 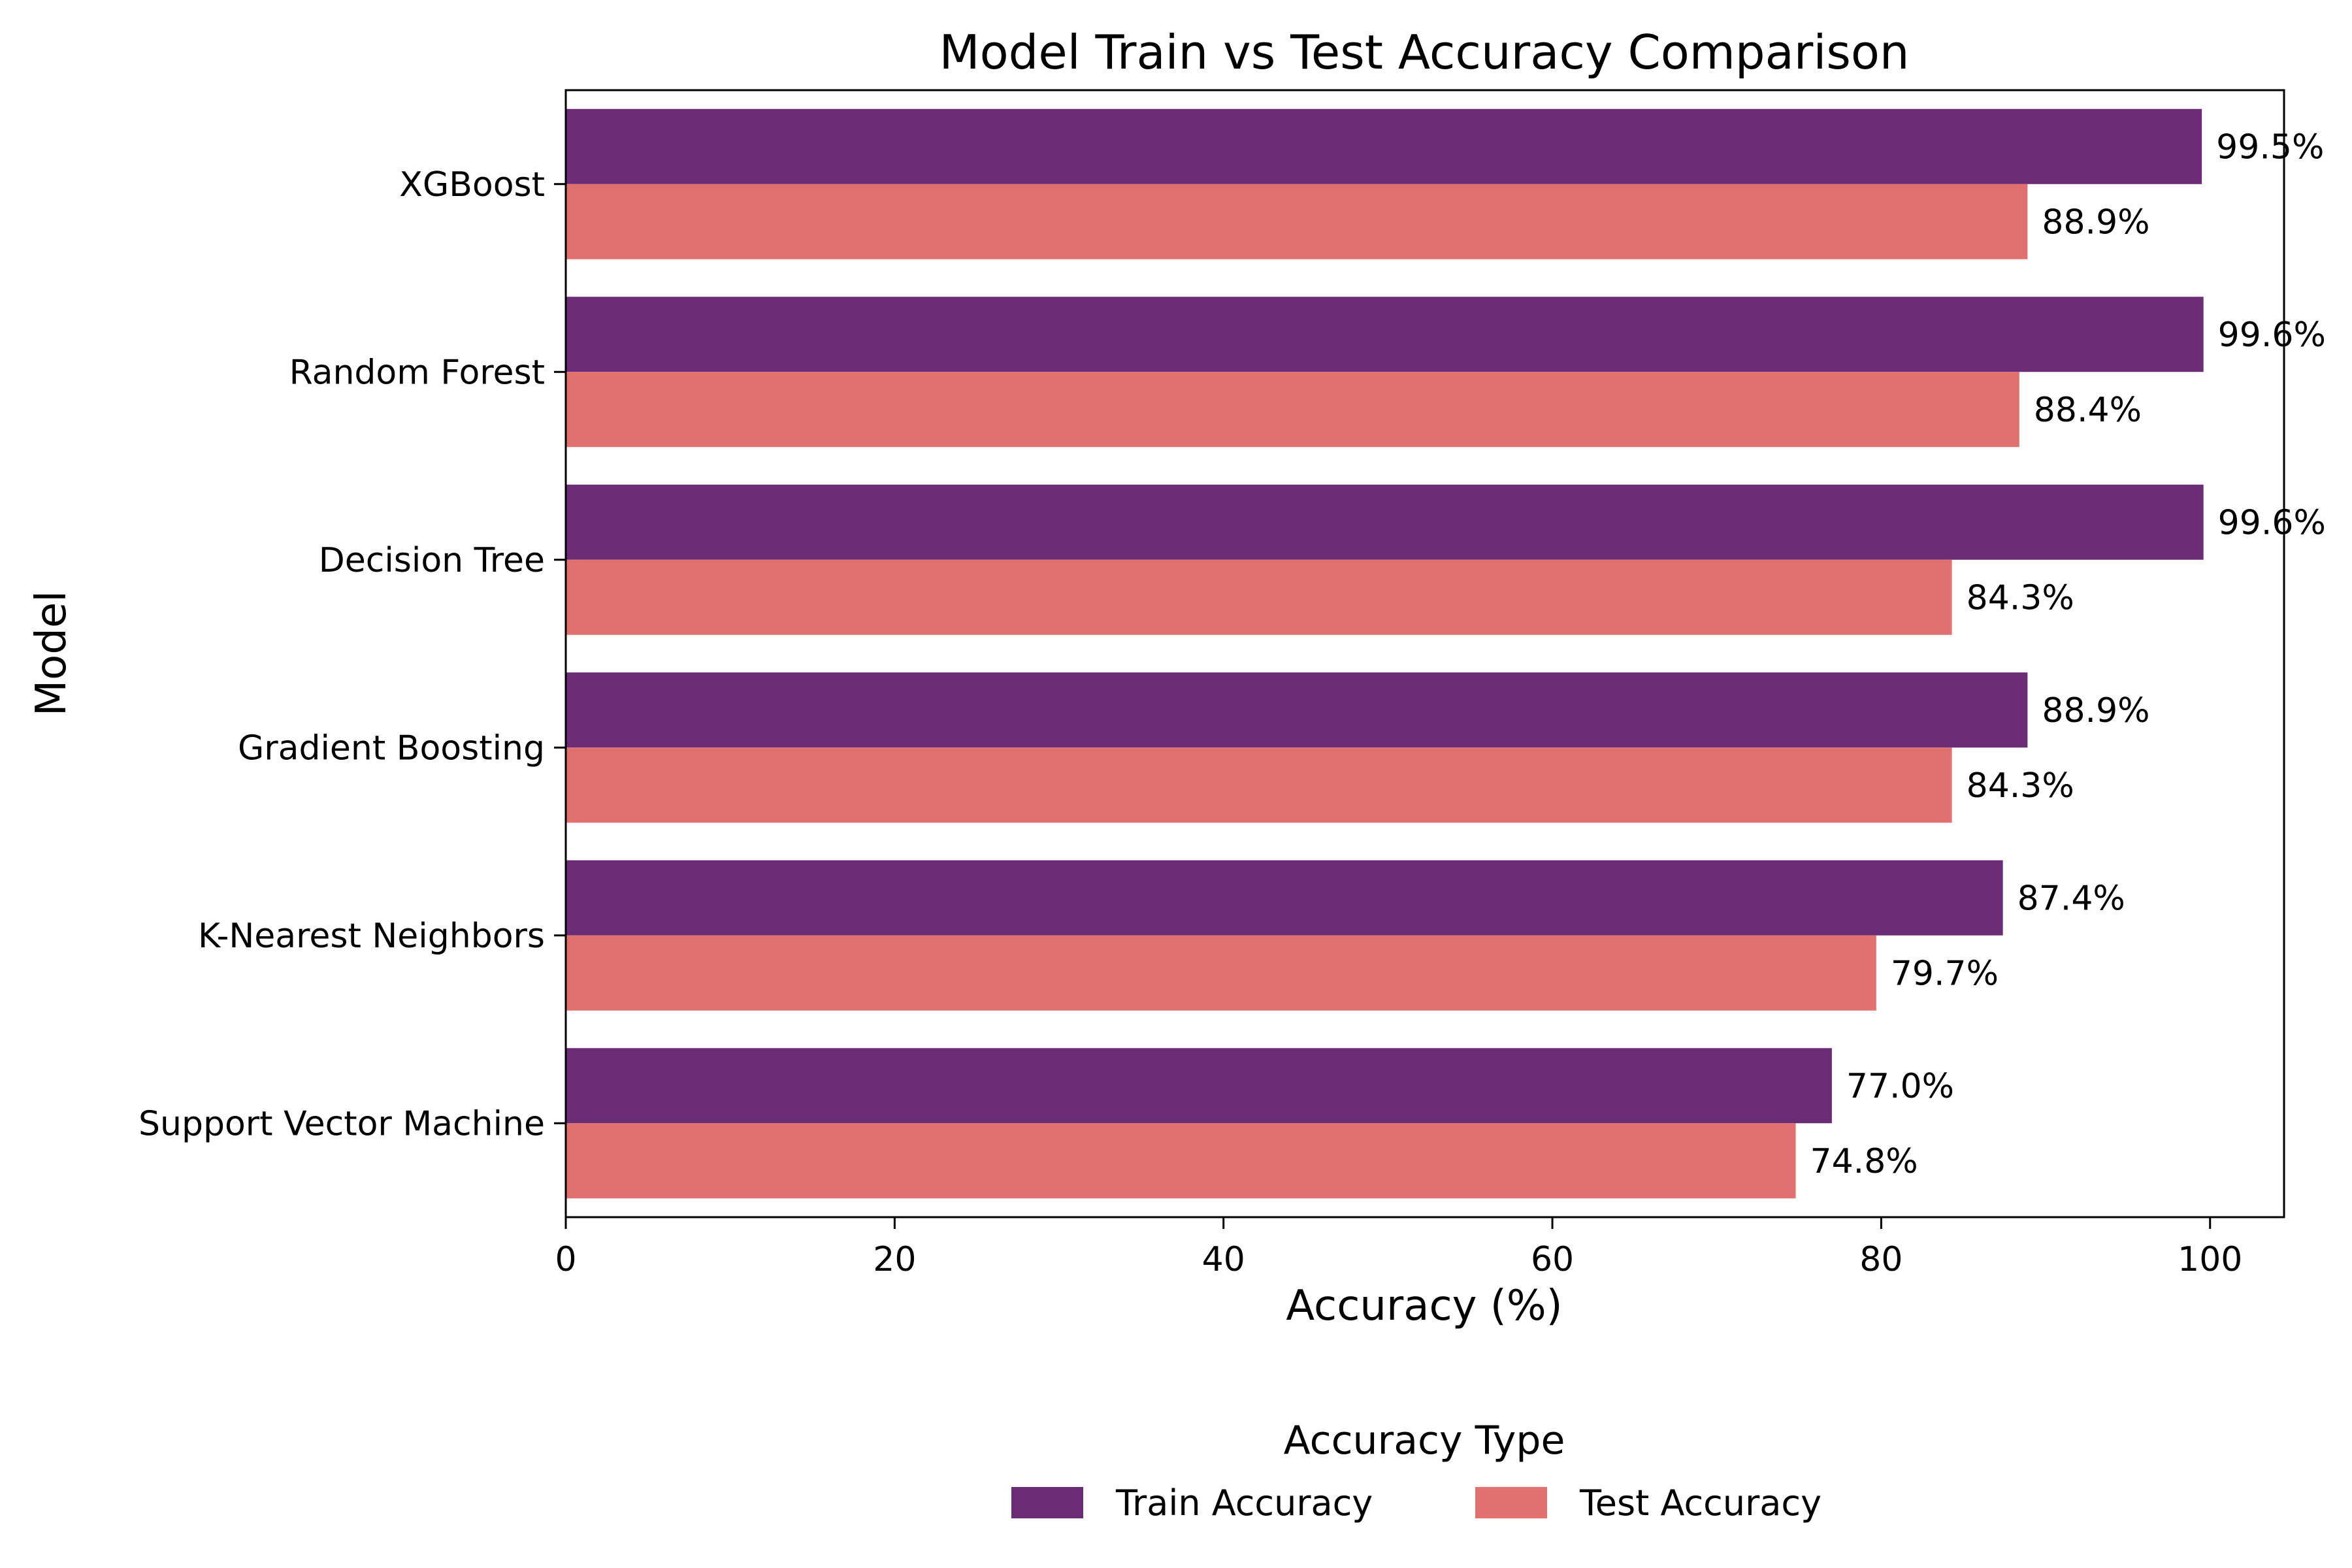 I want to click on y-tick-label: K-Nearest Neighbors, so click(x=371, y=936).